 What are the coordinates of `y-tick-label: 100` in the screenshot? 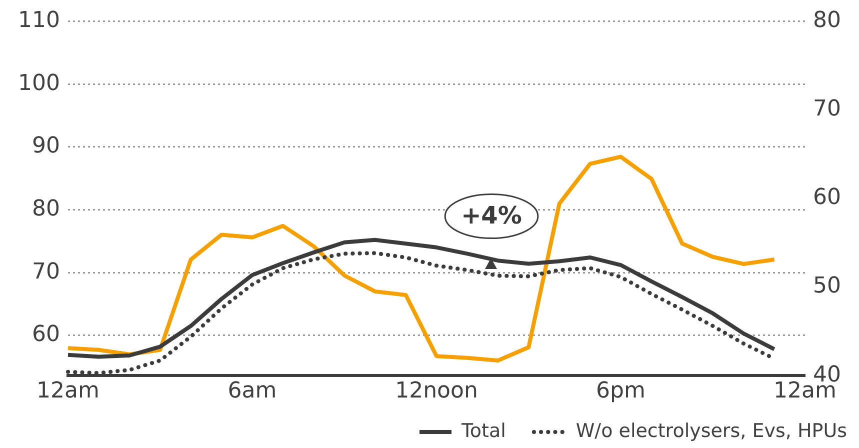 It's located at (39, 83).